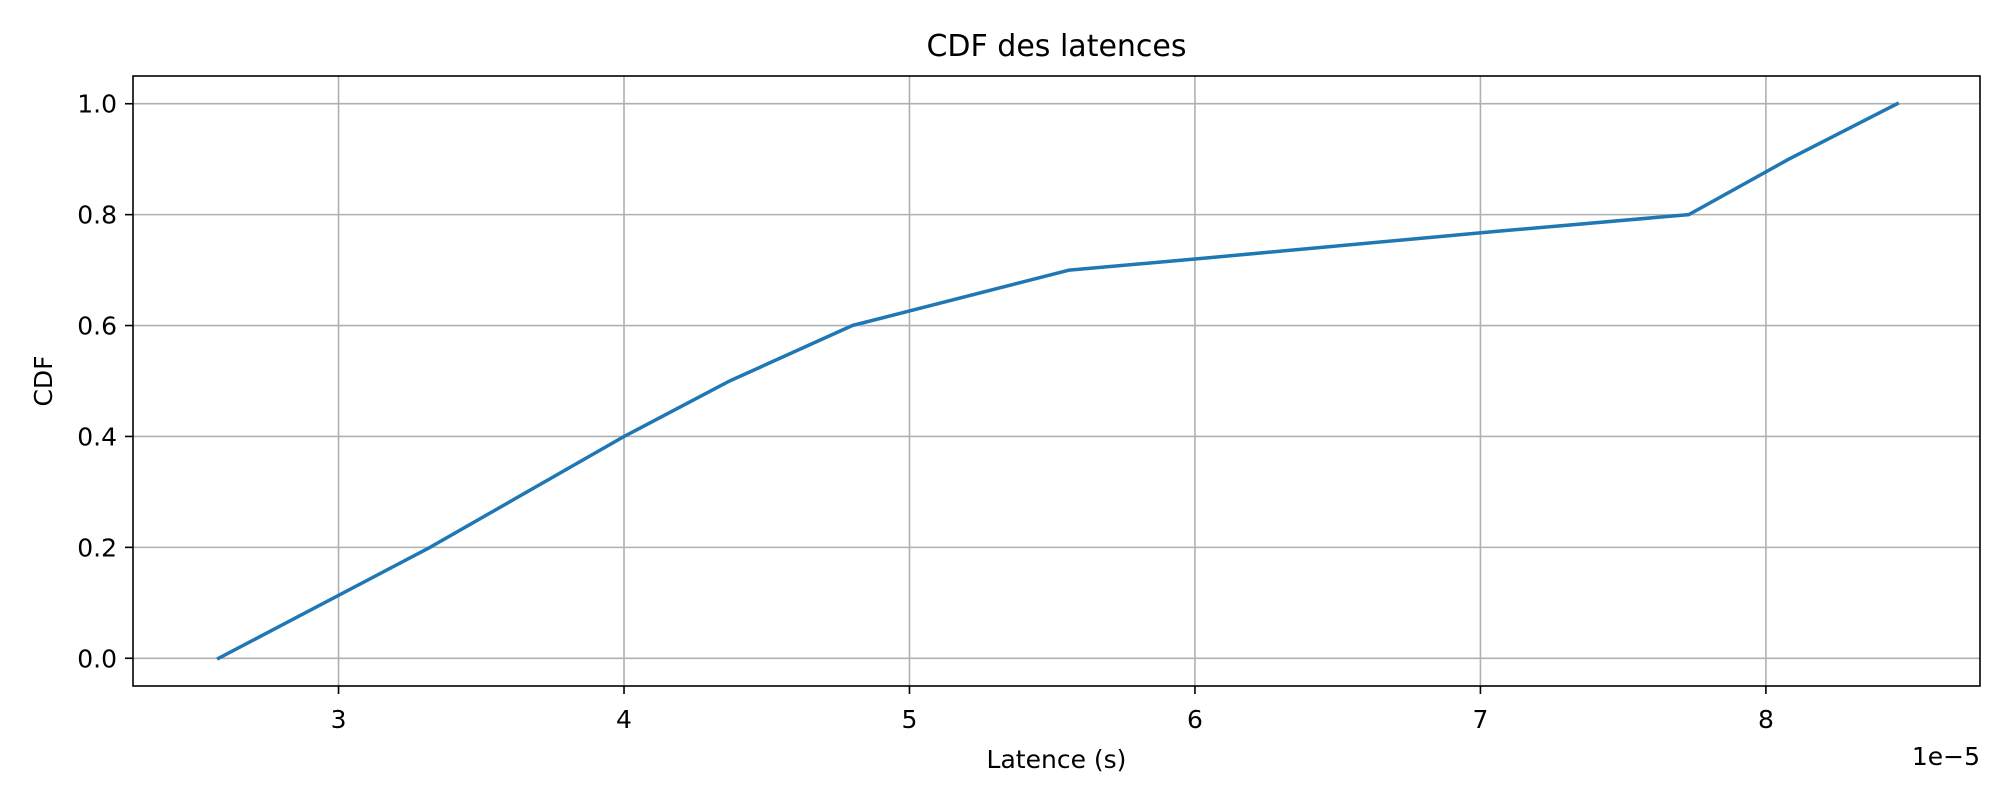 Image resolution: width=2000 pixels, height=804 pixels. Describe the element at coordinates (97, 436) in the screenshot. I see `y-tick-label: 0.4` at that location.